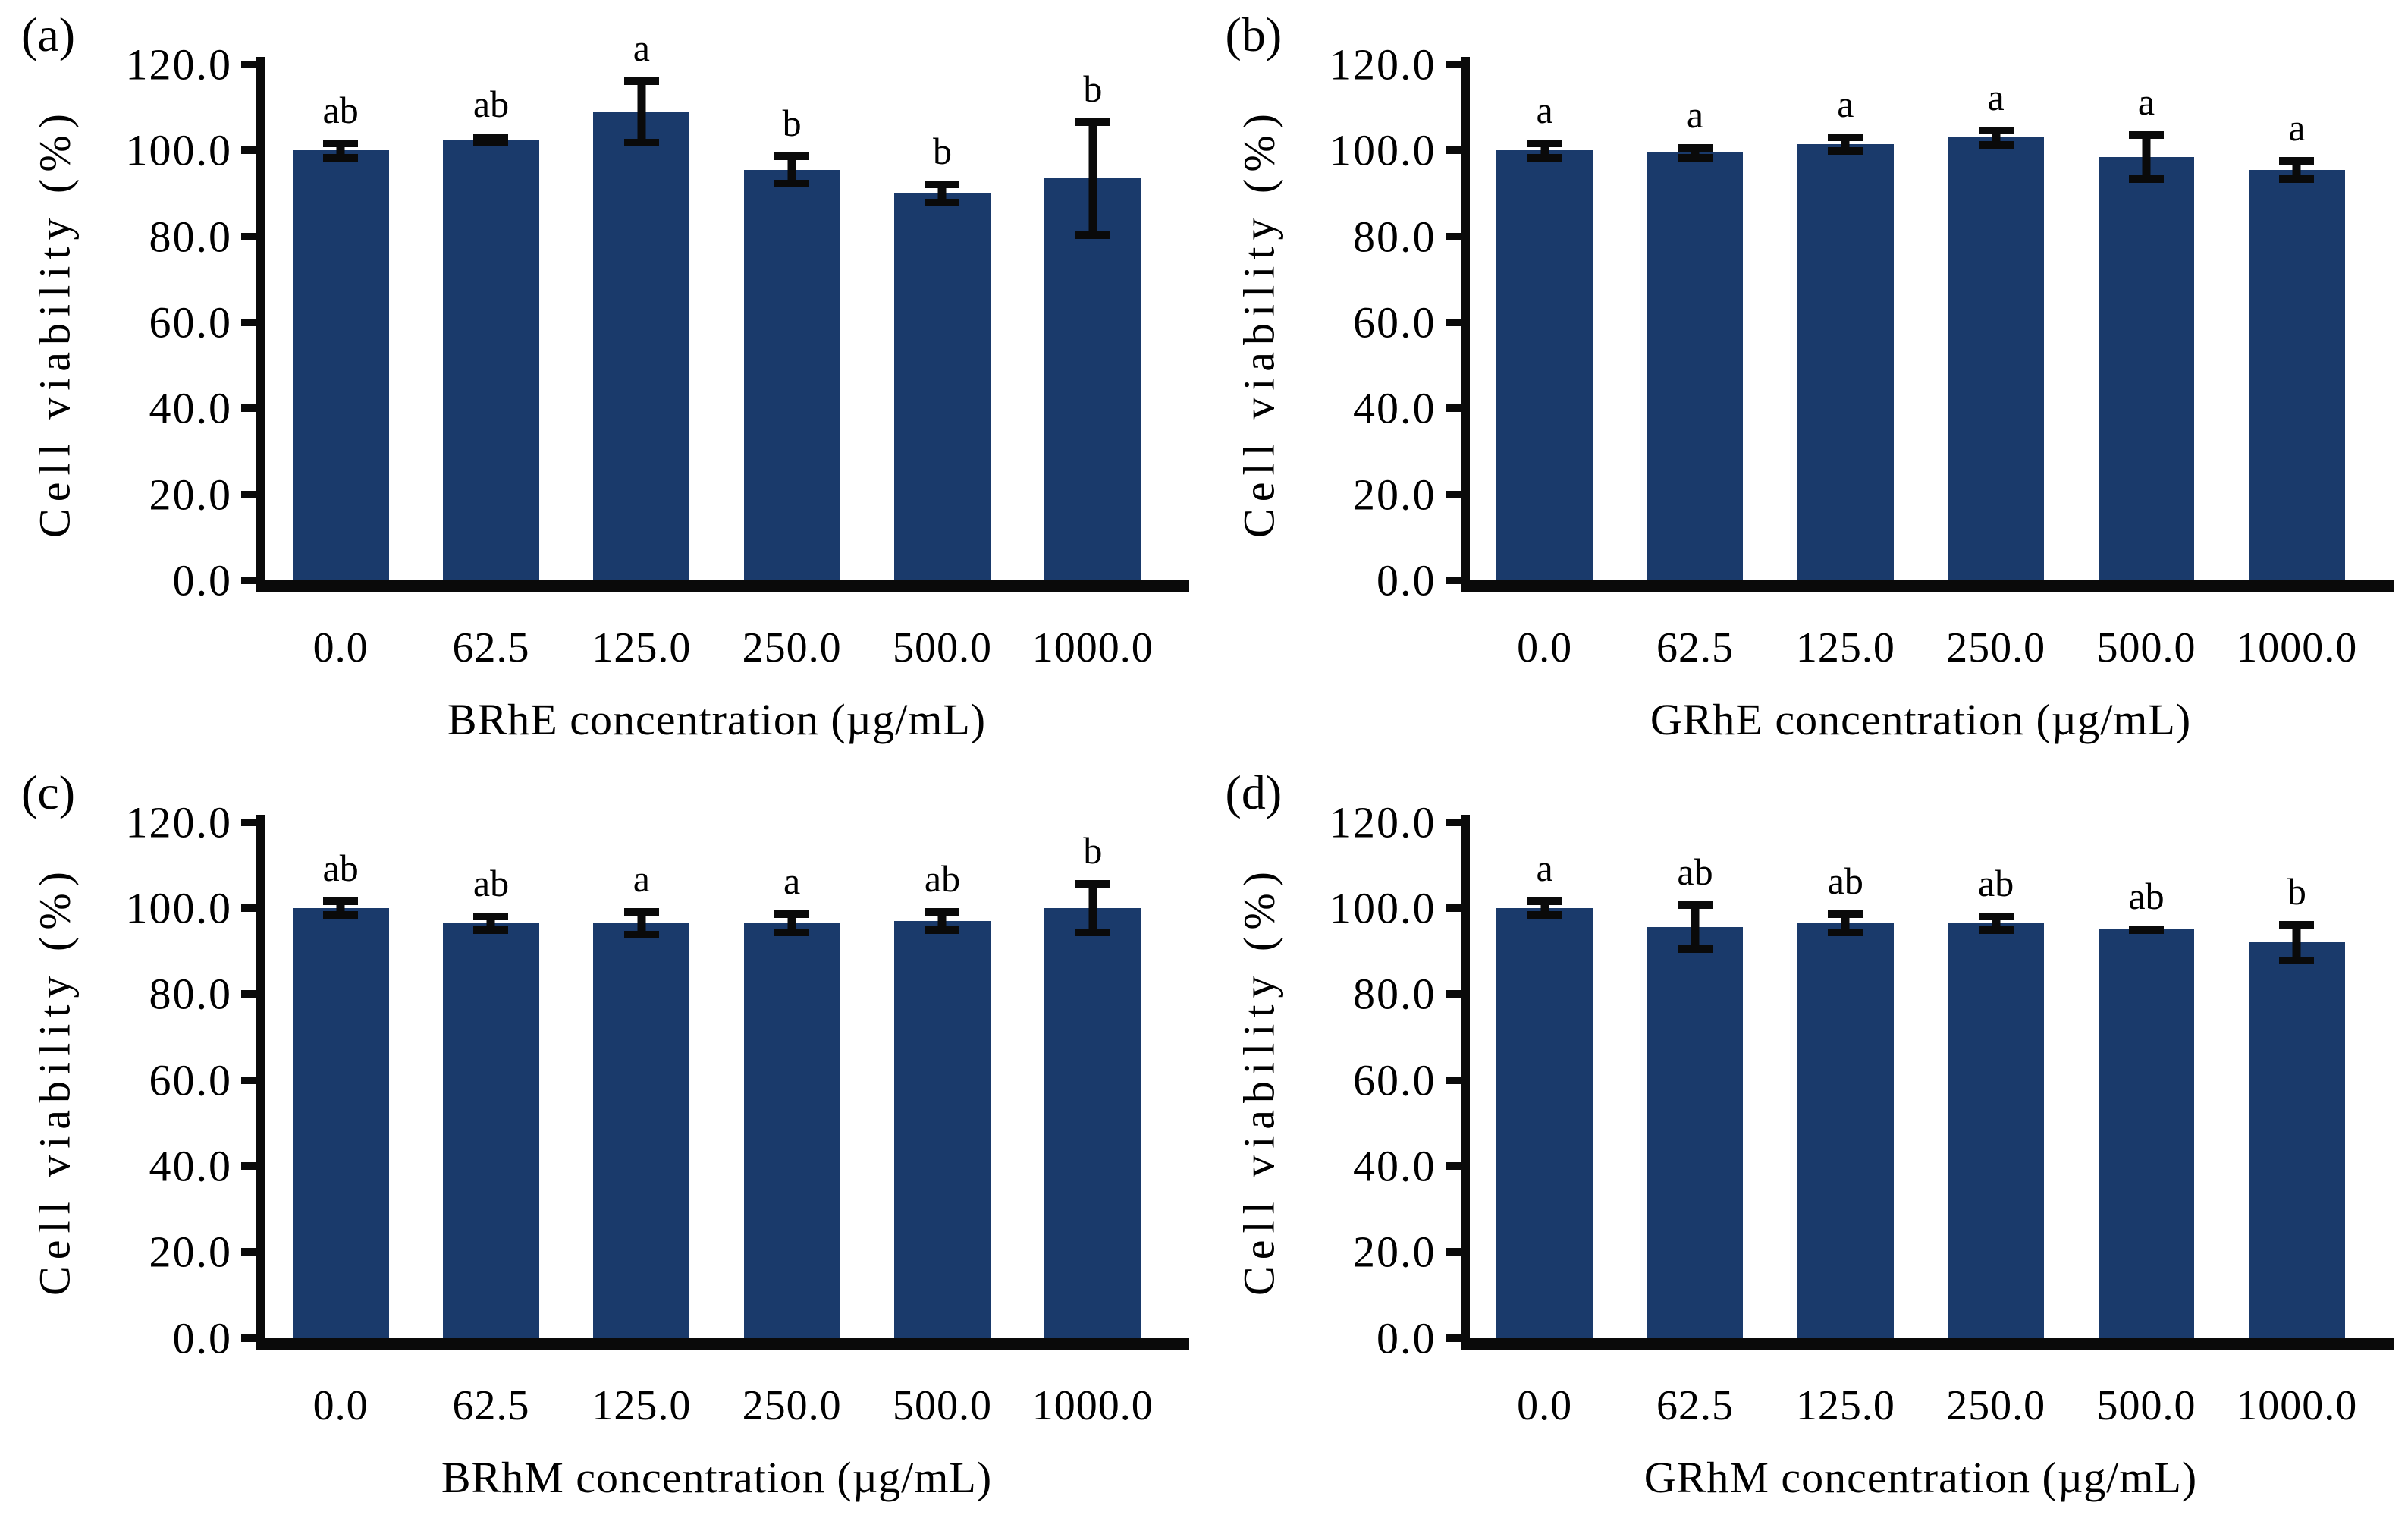 This screenshot has height=1515, width=2408. I want to click on x-tick-label-1000.0: 1000.0, so click(2297, 647).